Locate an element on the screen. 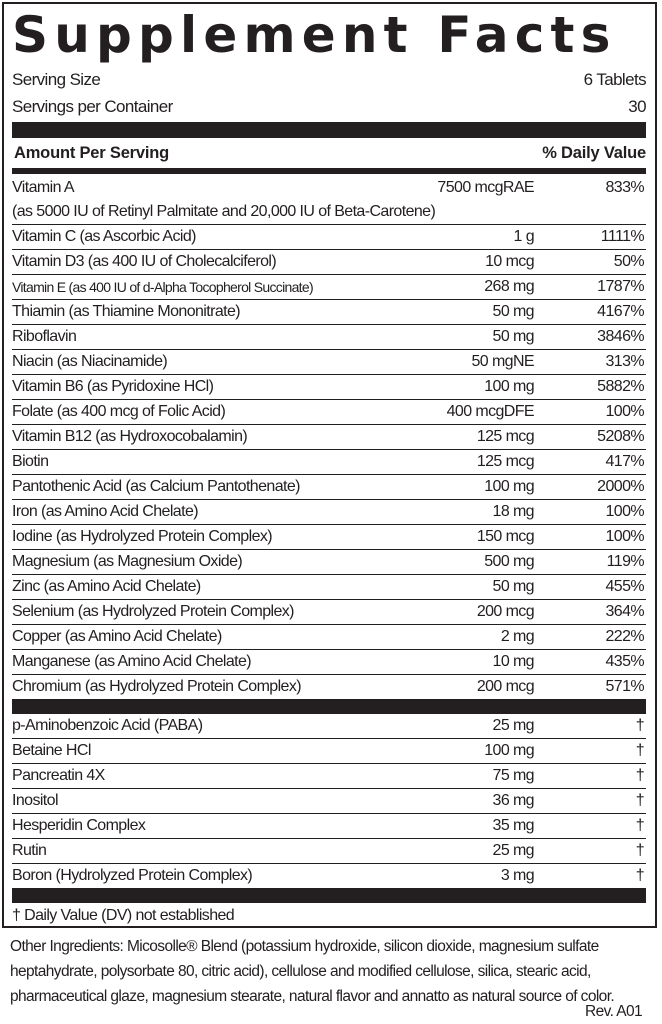 This screenshot has height=1024, width=662. nutrient-amount: 2 mg is located at coordinates (517, 636).